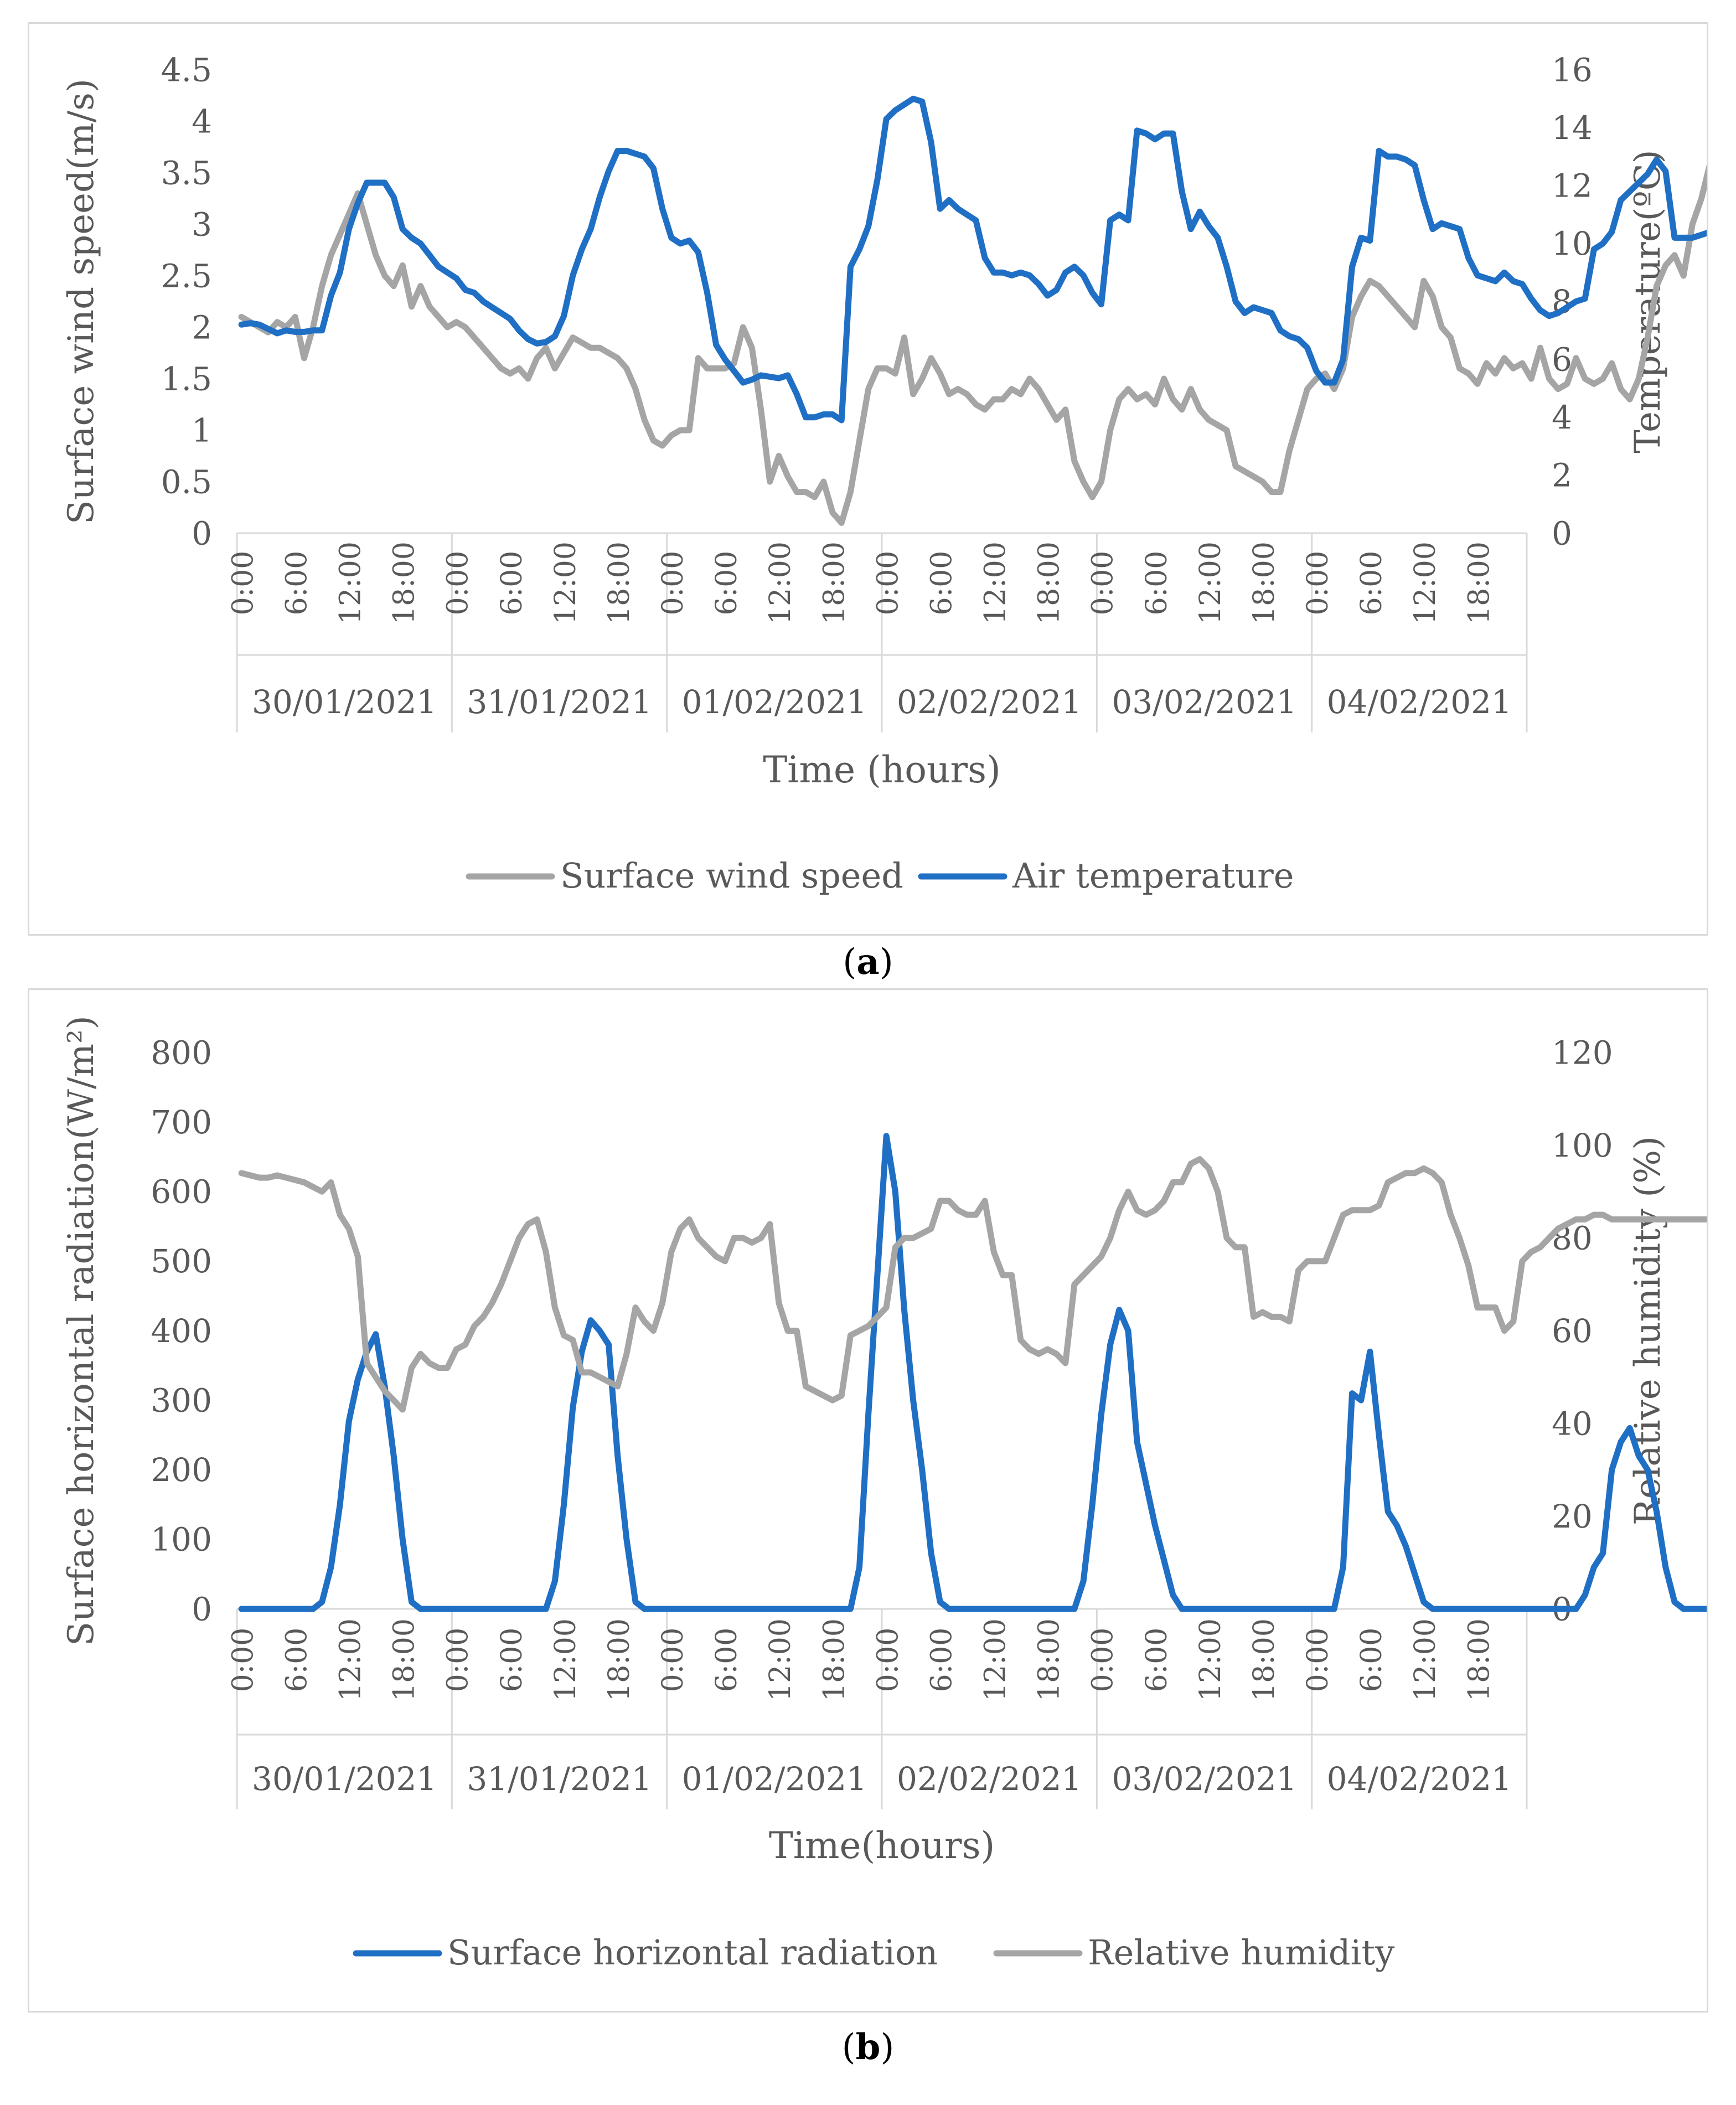 Image resolution: width=1736 pixels, height=2105 pixels. I want to click on y-right-tick-label: 20, so click(1572, 1517).